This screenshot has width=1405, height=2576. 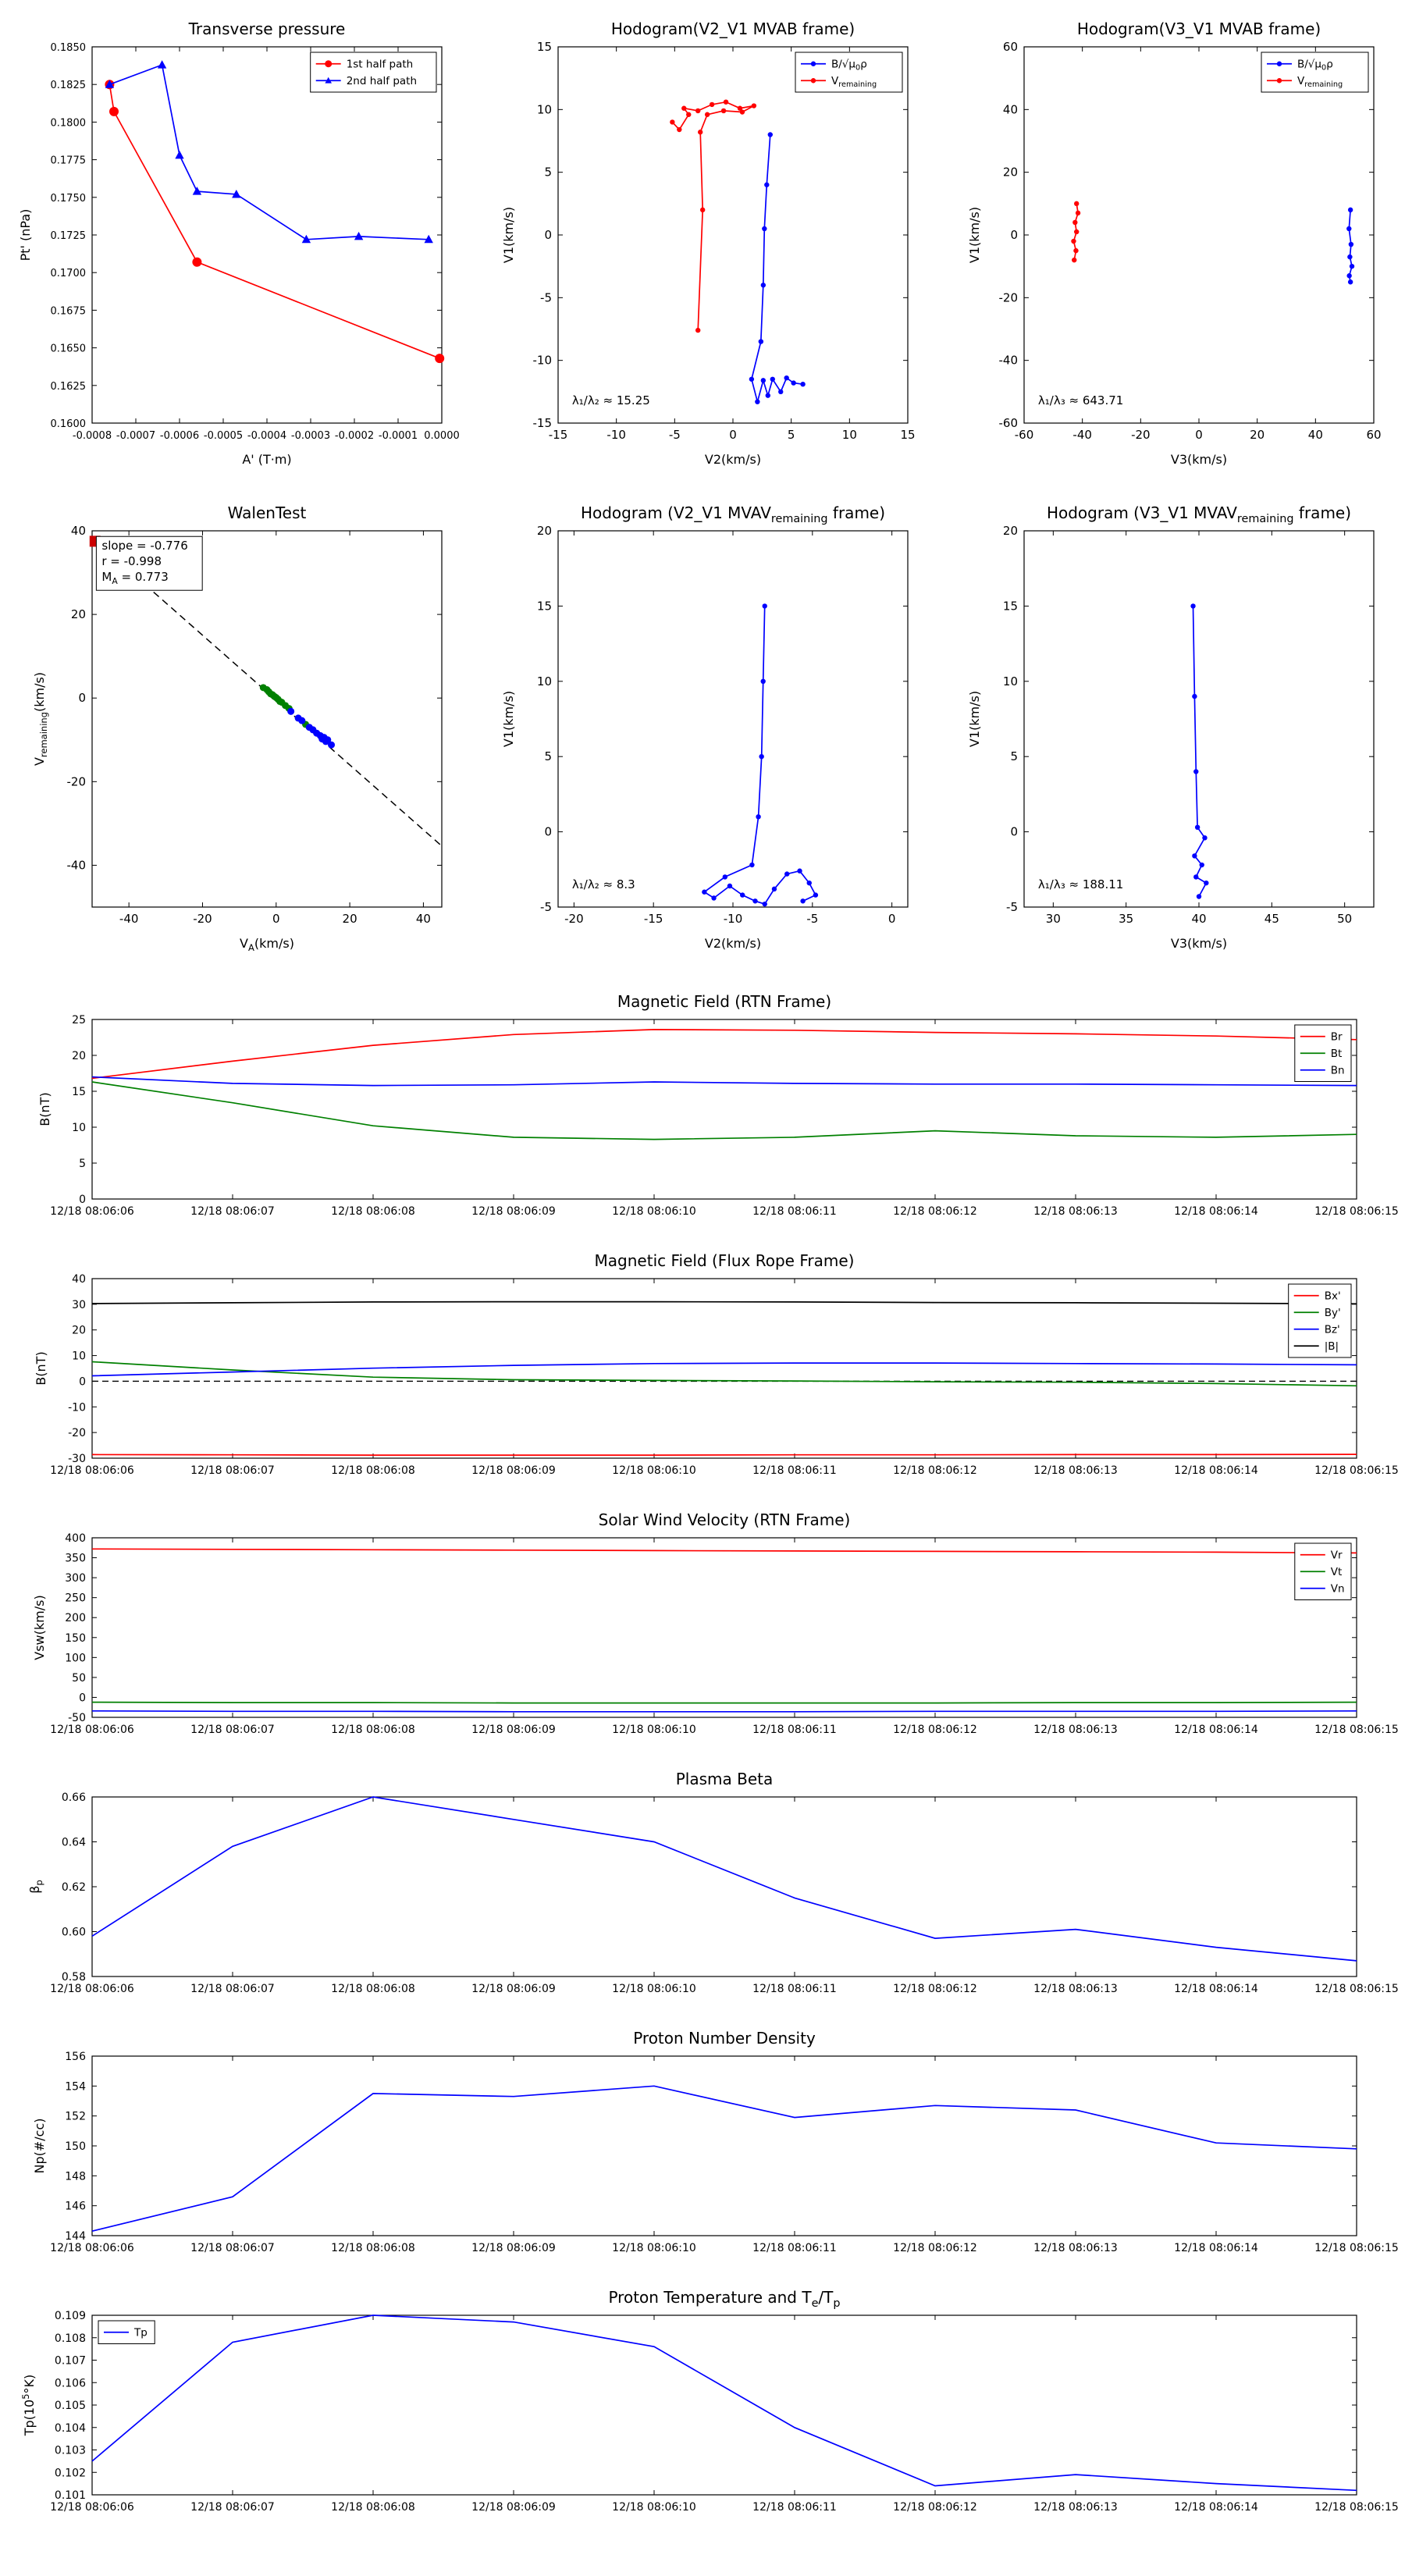 I want to click on svg-text:Hodogram (V3_V1 MVAVremaining: Hodogram (V3_V1 MVAVremaining frame), so click(x=1199, y=514).